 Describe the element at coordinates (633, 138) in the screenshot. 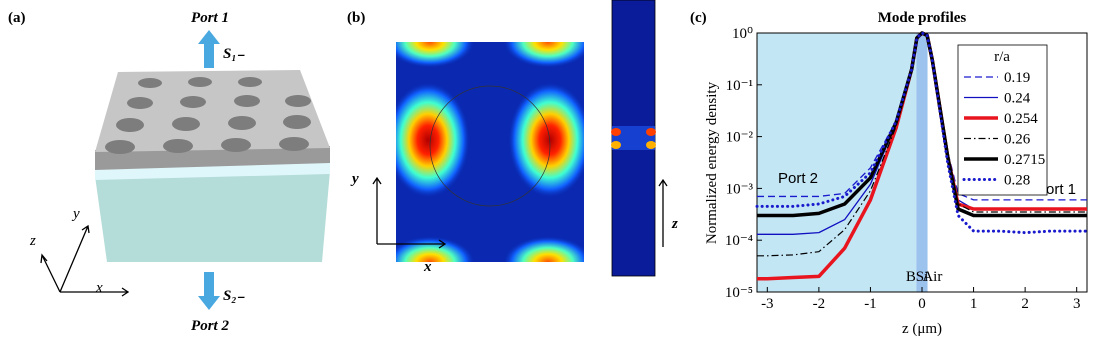

I see `side-field-map` at that location.